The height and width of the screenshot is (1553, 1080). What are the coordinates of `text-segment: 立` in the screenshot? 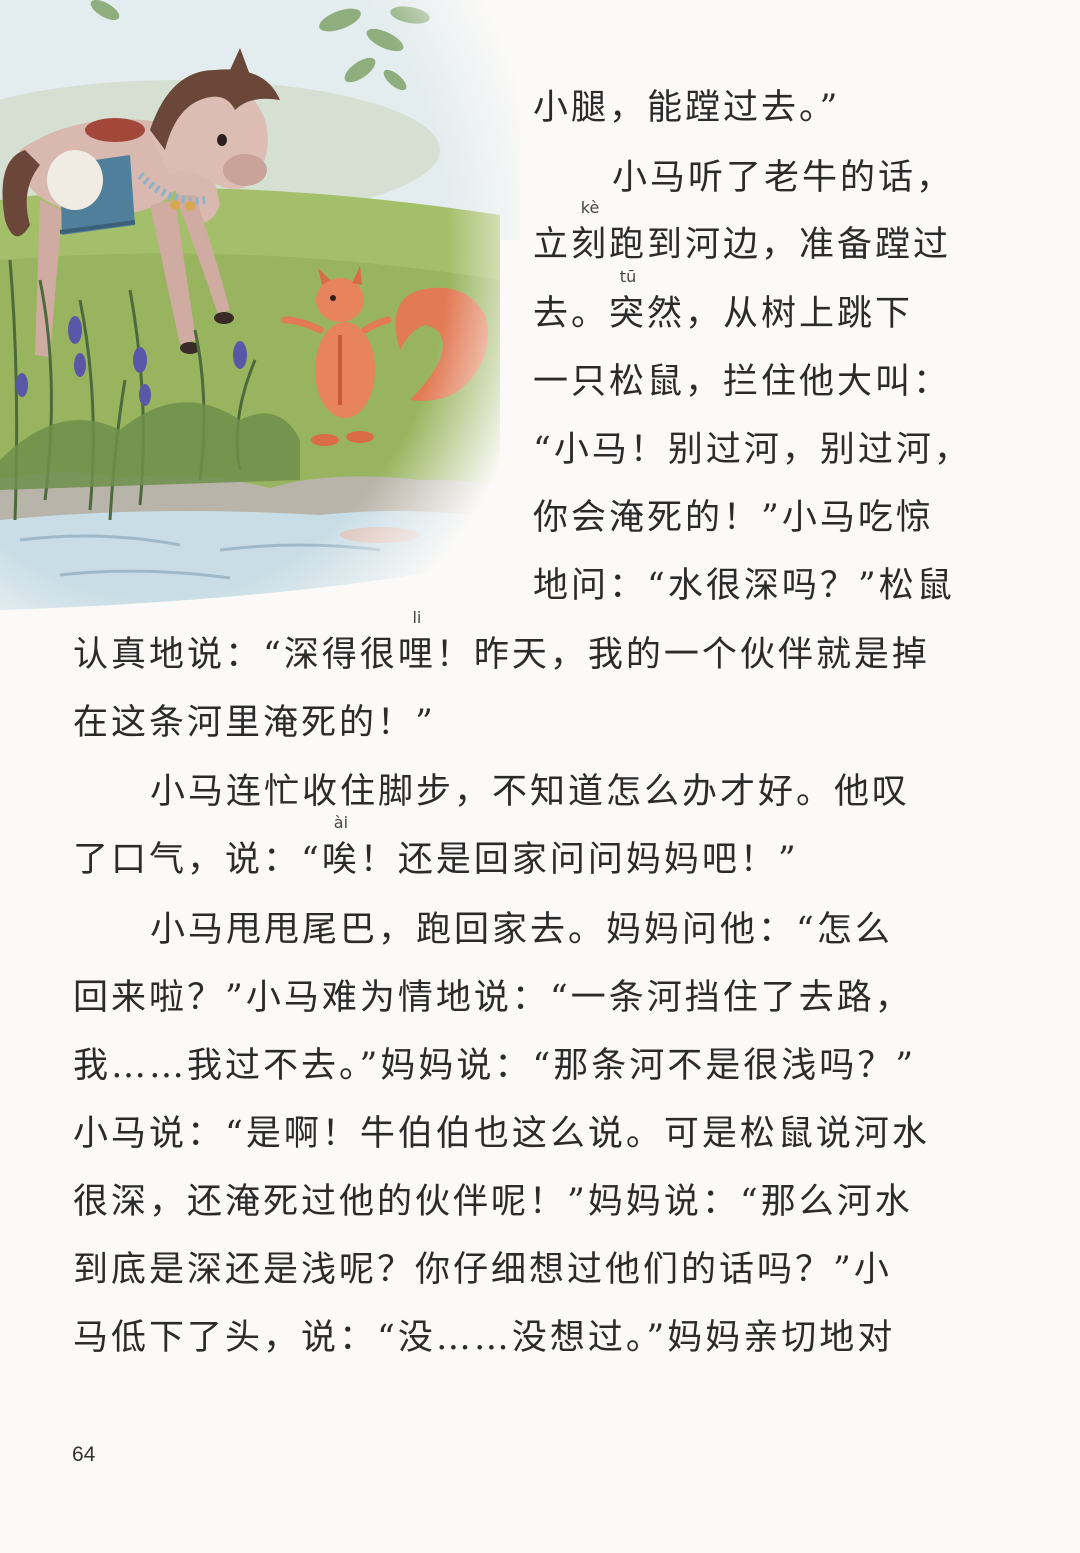 It's located at (552, 245).